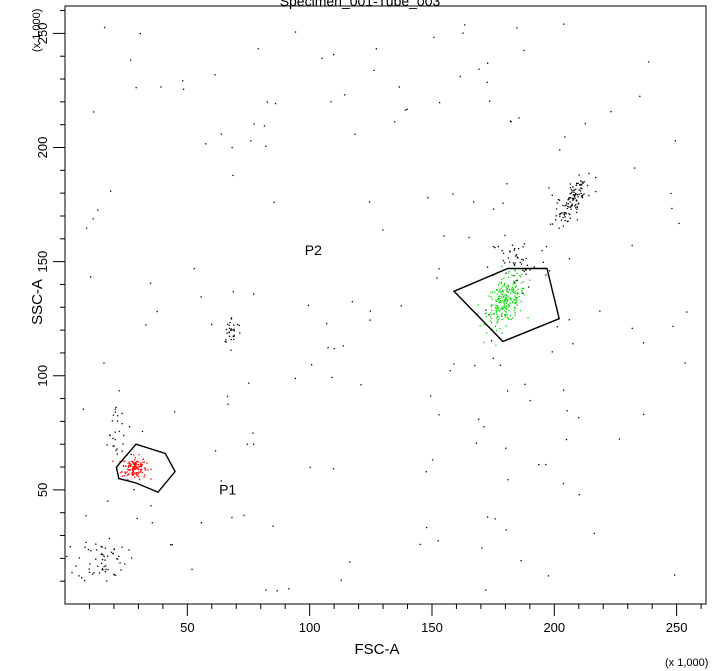 The image size is (712, 671). I want to click on y-tick-label: 50, so click(42, 490).